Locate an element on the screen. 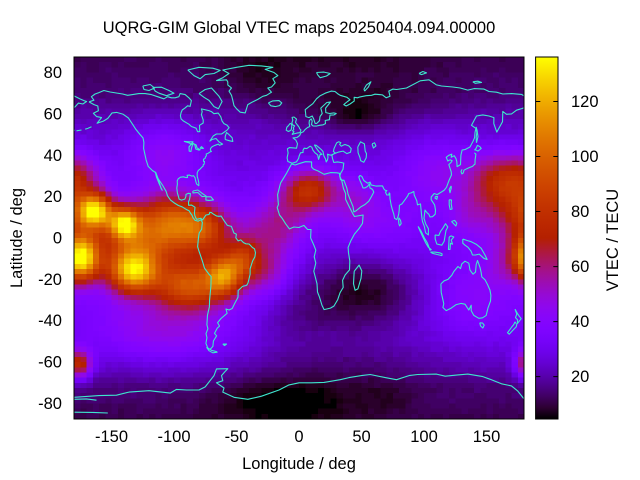  svg-text: -100 is located at coordinates (173, 437).